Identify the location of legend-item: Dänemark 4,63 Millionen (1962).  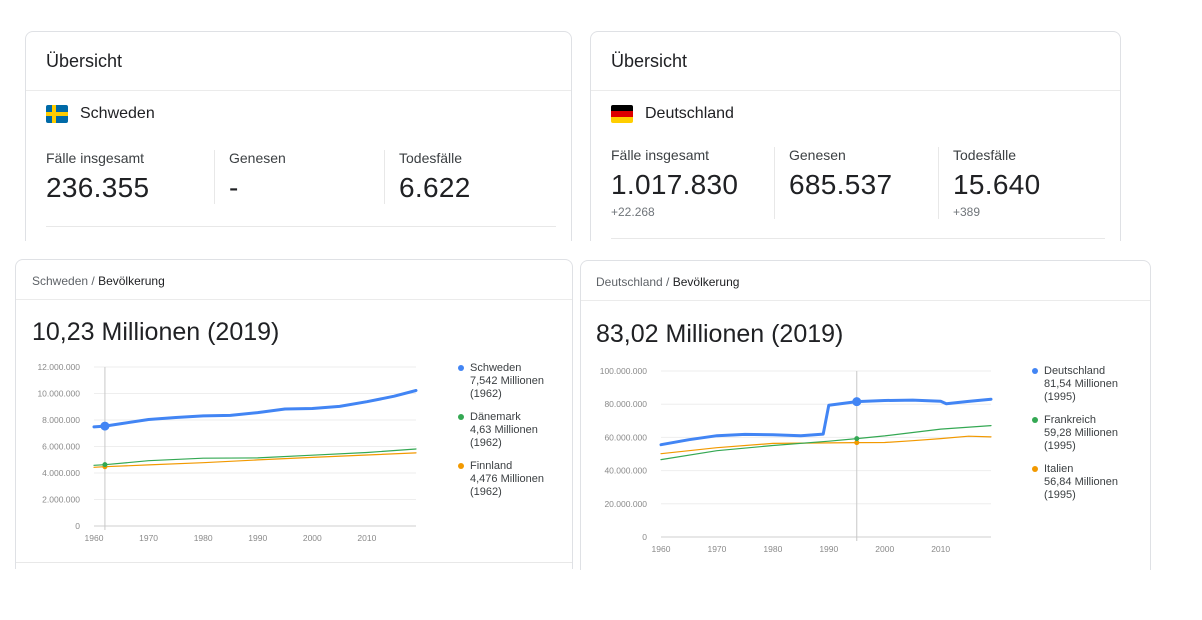
(501, 430).